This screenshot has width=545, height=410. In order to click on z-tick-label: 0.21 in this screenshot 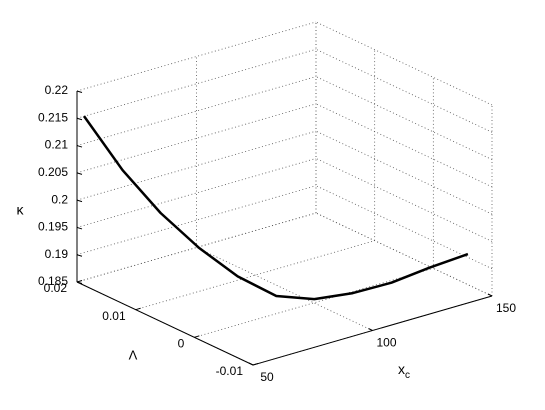, I will do `click(57, 145)`.